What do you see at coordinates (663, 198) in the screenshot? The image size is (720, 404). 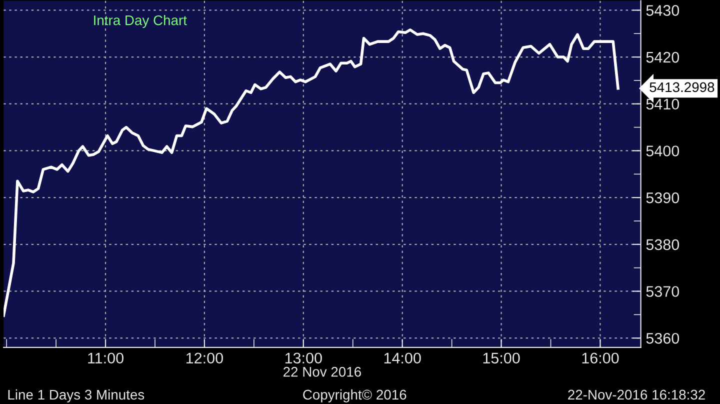 I see `y-tick-label: 5390` at bounding box center [663, 198].